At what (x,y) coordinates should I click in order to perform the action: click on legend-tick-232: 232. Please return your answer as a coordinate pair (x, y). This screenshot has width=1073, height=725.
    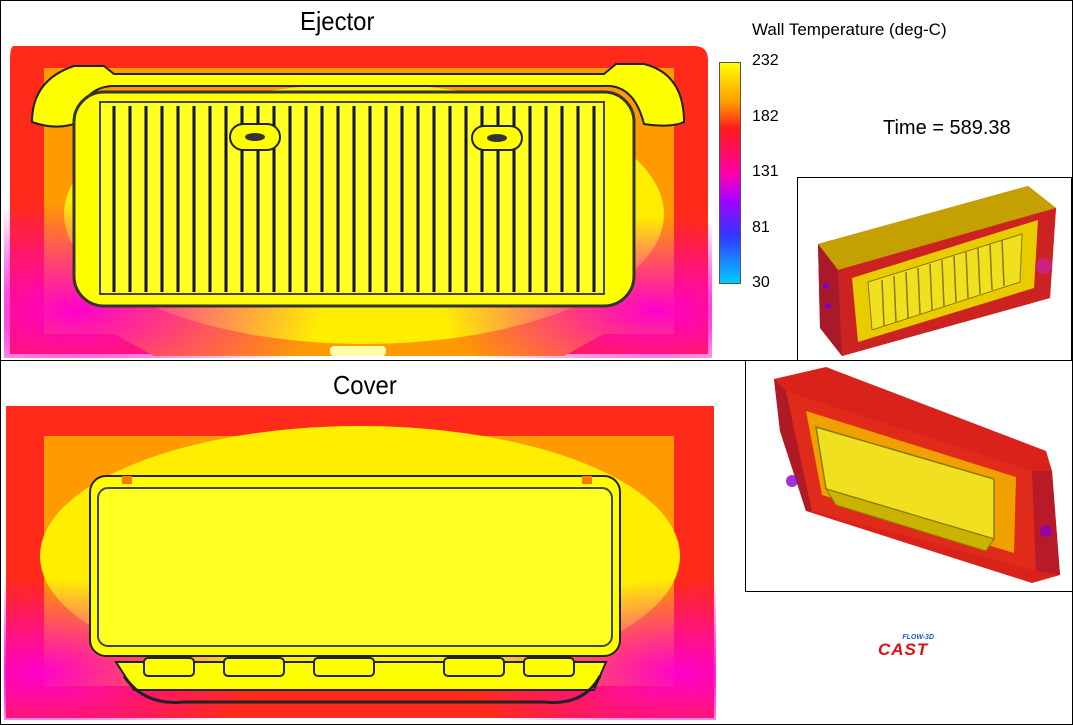
    Looking at the image, I should click on (765, 60).